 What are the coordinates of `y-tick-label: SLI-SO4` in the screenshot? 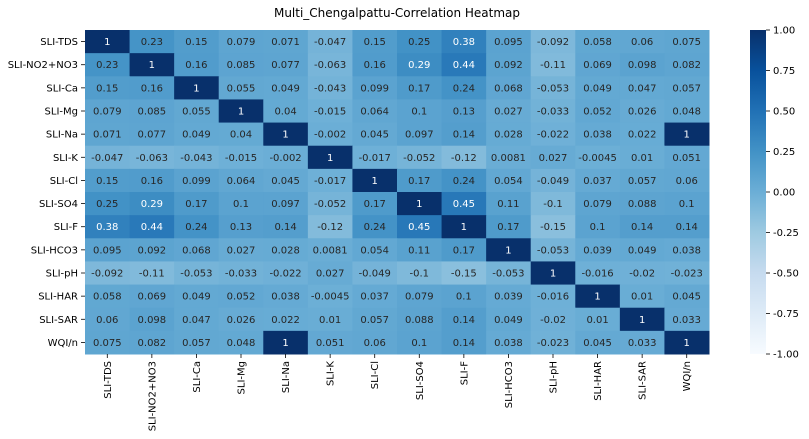 It's located at (58, 204).